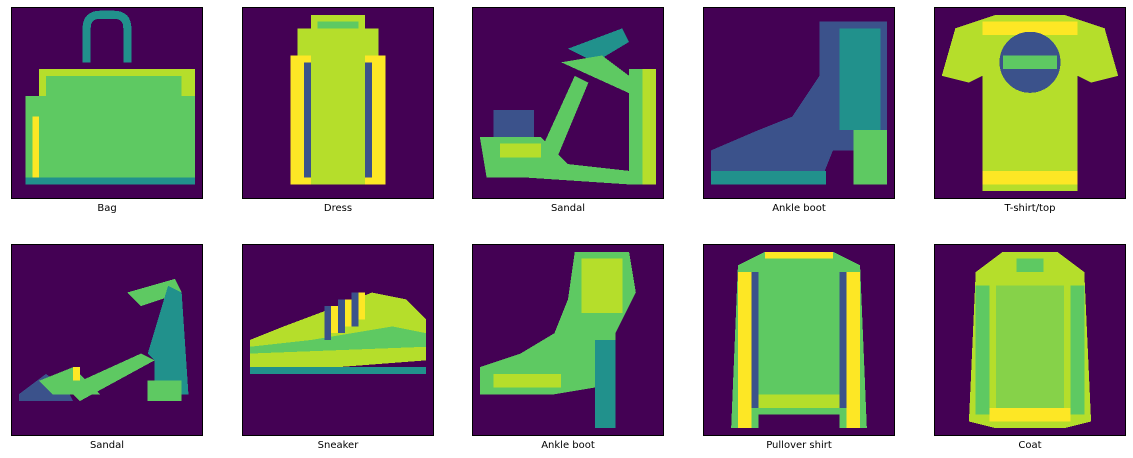 This screenshot has height=458, width=1133. I want to click on pullover-icon, so click(799, 340).